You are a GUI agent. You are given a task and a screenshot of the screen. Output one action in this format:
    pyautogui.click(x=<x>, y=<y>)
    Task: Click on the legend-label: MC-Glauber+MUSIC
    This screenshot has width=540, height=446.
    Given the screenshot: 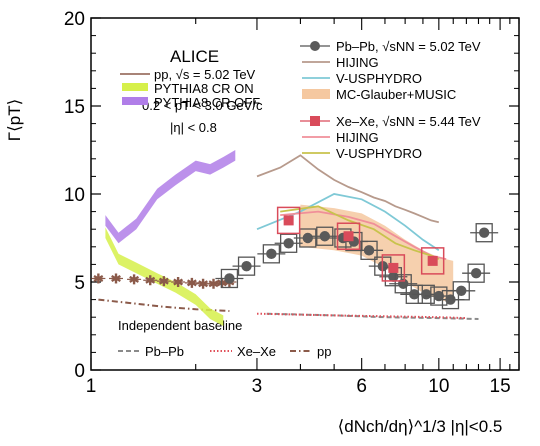 What is the action you would take?
    pyautogui.click(x=396, y=94)
    